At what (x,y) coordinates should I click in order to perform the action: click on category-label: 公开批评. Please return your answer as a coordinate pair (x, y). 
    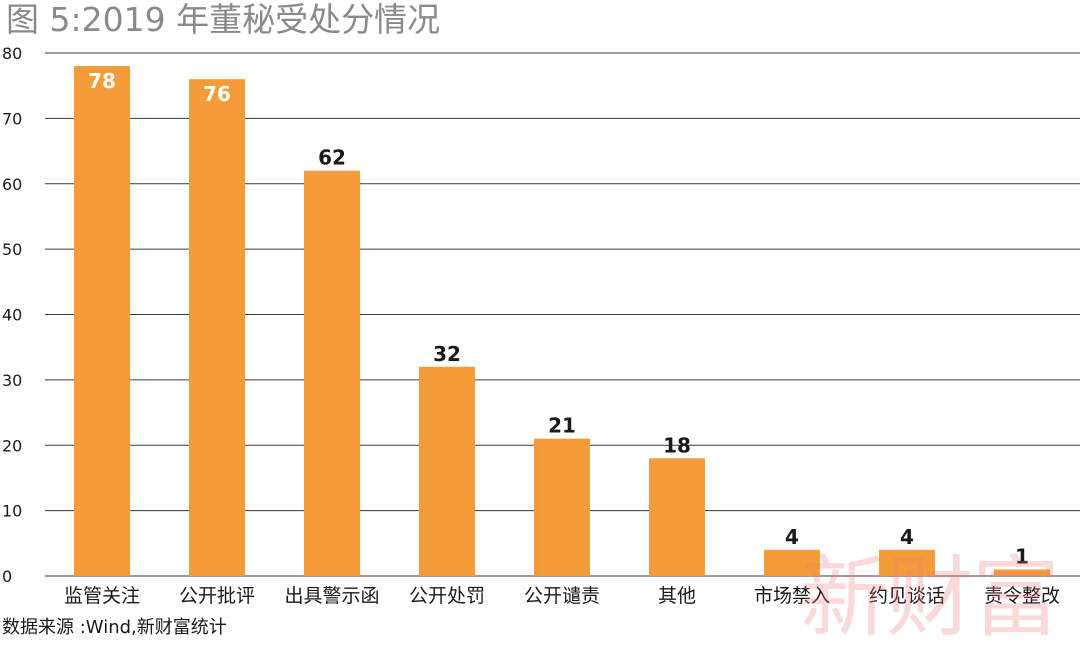
    Looking at the image, I should click on (217, 596).